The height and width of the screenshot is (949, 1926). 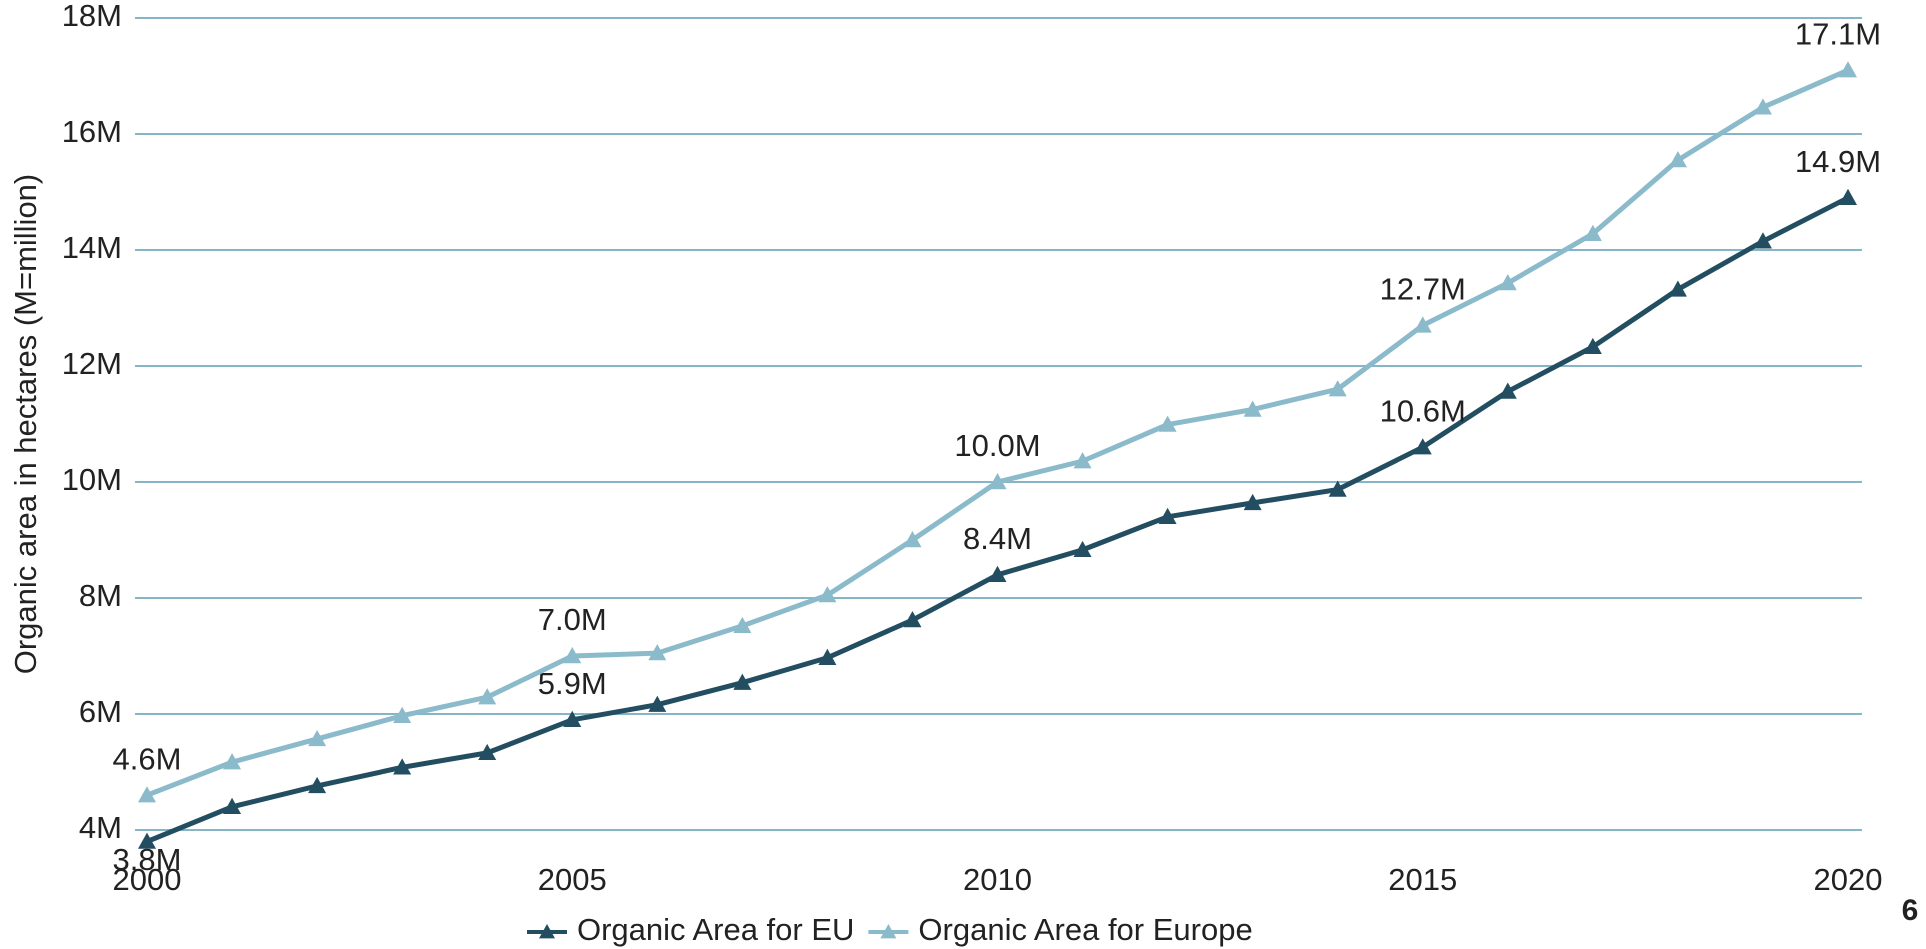 What do you see at coordinates (1085, 929) in the screenshot?
I see `legend-label: Organic Area for Europe` at bounding box center [1085, 929].